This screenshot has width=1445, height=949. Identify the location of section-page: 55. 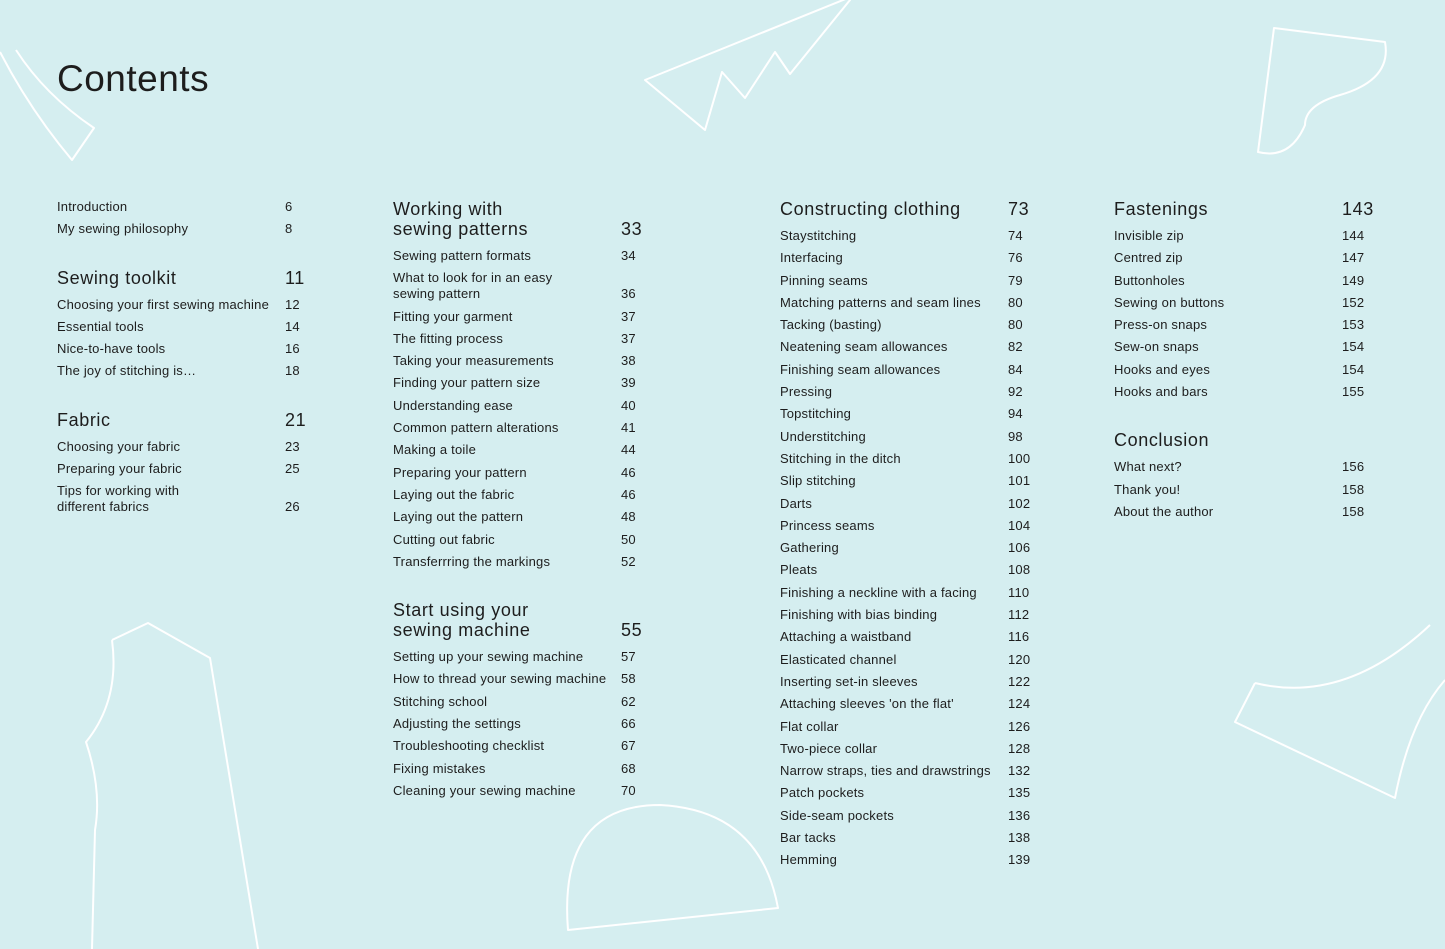
(632, 630).